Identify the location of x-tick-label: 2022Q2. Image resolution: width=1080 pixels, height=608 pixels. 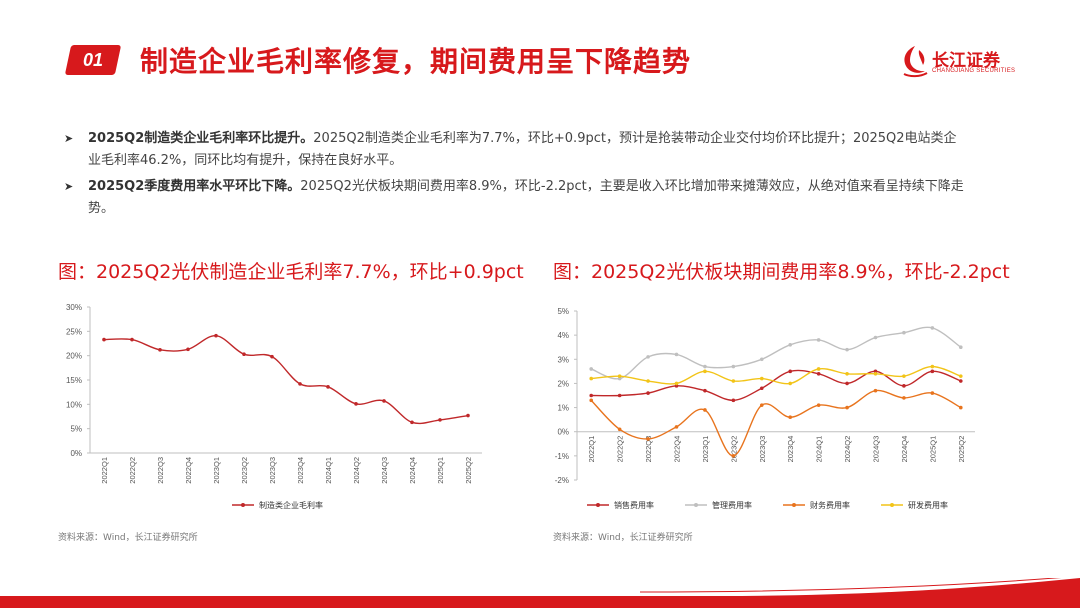
(132, 470).